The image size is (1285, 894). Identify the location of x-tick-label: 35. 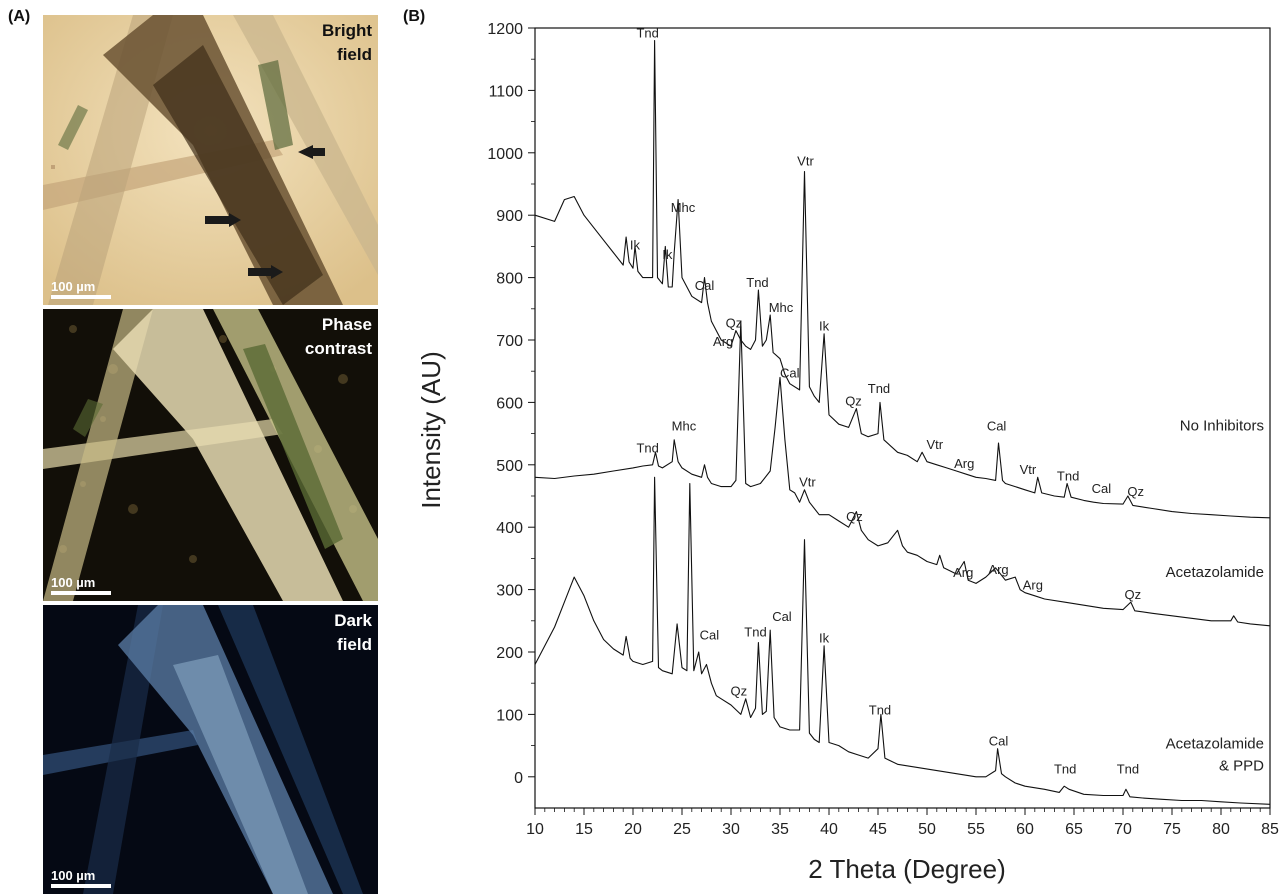
(780, 829).